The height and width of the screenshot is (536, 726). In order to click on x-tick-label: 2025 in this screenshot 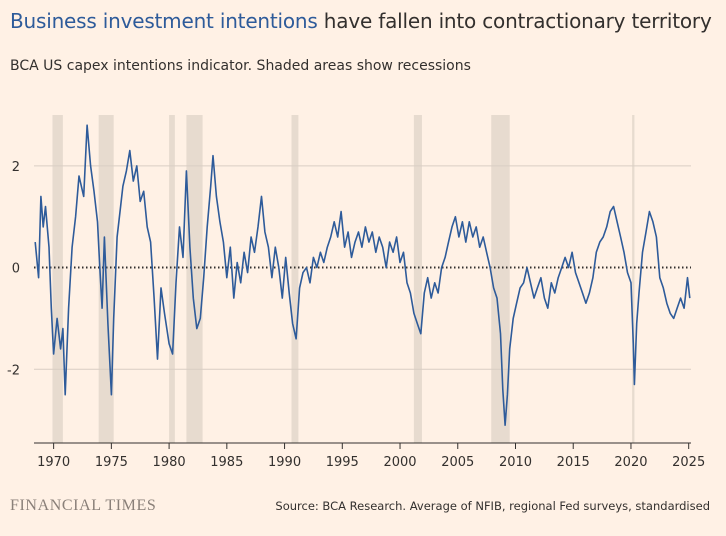, I will do `click(688, 462)`.